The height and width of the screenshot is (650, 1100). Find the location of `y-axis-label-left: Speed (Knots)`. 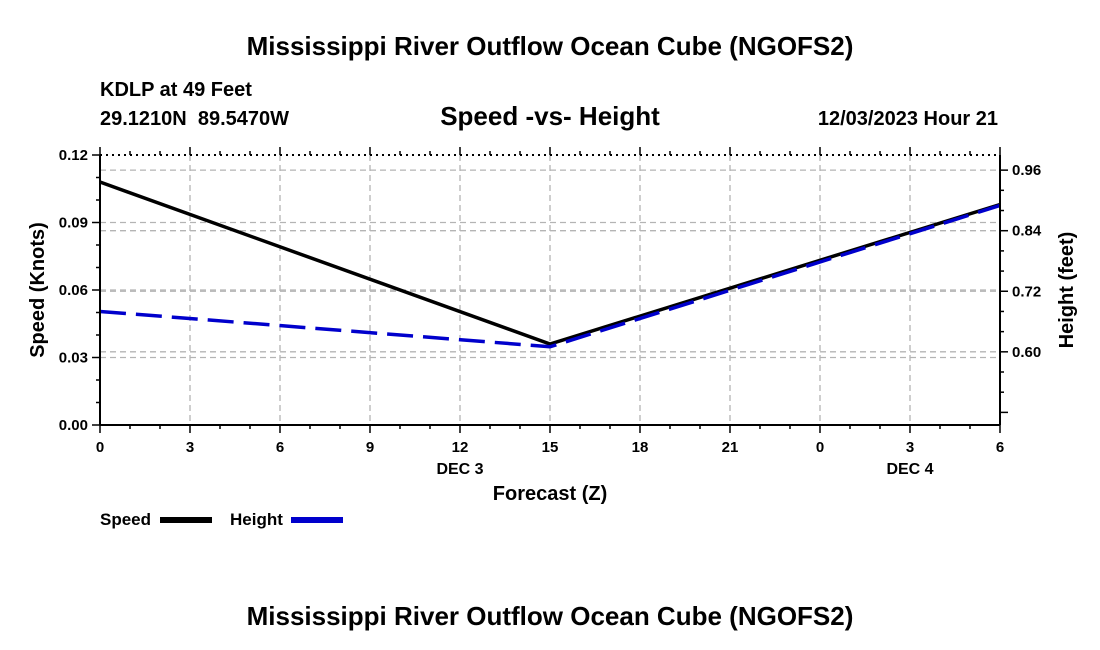

y-axis-label-left: Speed (Knots) is located at coordinates (38, 290).